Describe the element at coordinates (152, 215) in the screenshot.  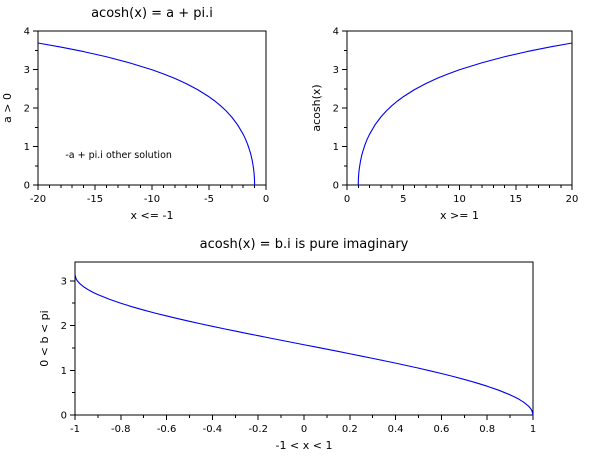
I see `x-axis-label: x <= -1` at that location.